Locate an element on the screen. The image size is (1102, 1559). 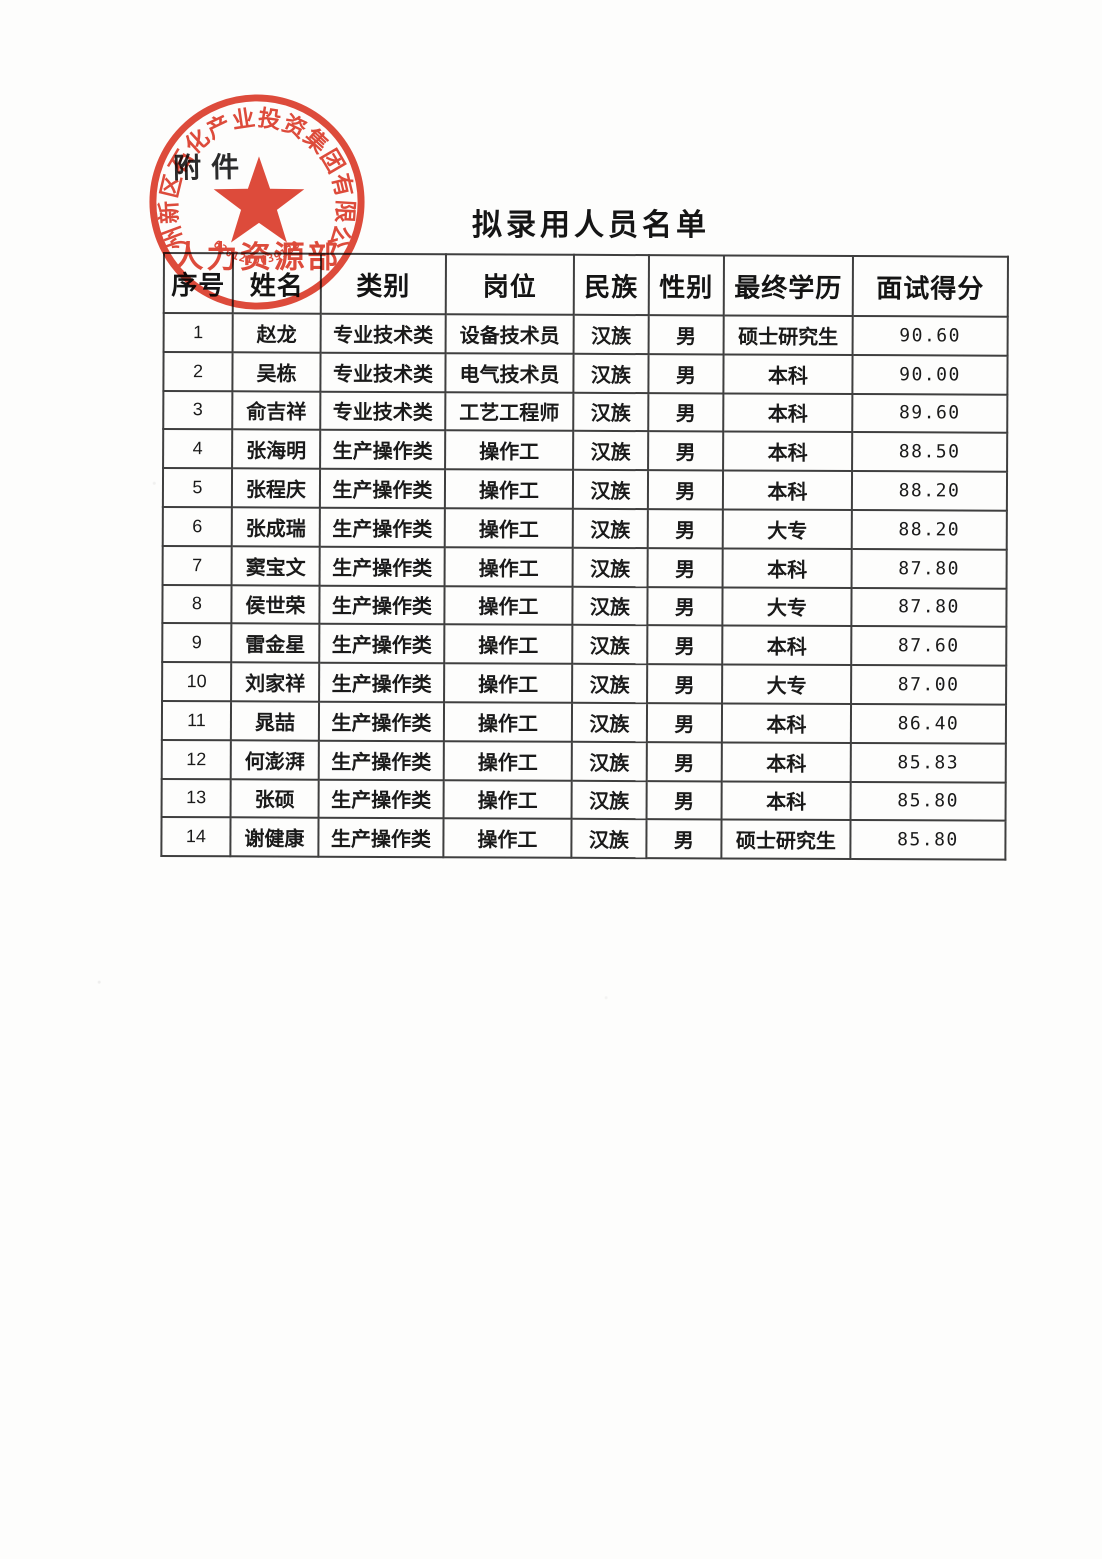
table-cell: 5 is located at coordinates (197, 488).